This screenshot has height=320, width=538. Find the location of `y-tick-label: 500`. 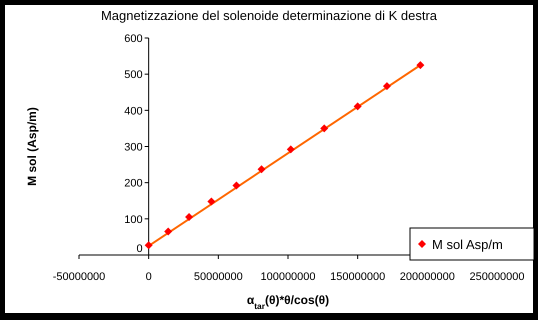

y-tick-label: 500 is located at coordinates (133, 75).